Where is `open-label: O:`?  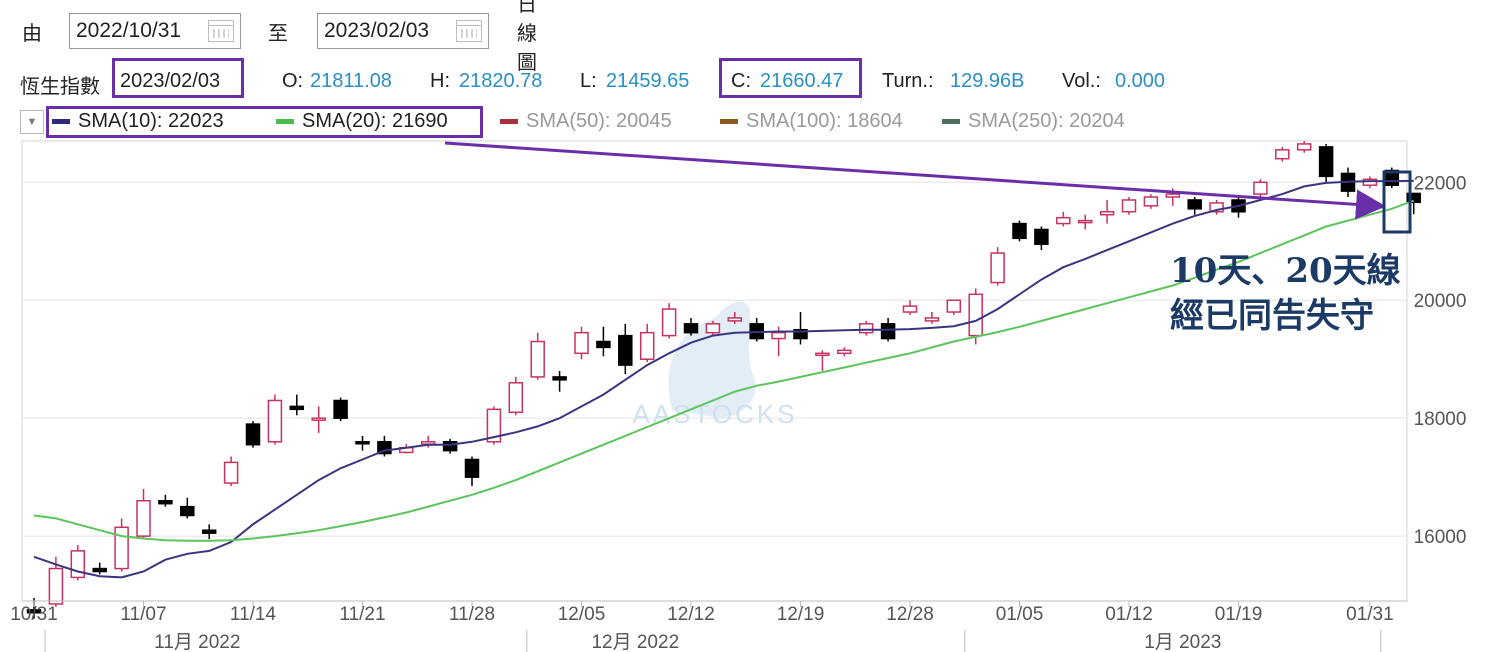
open-label: O: is located at coordinates (293, 81).